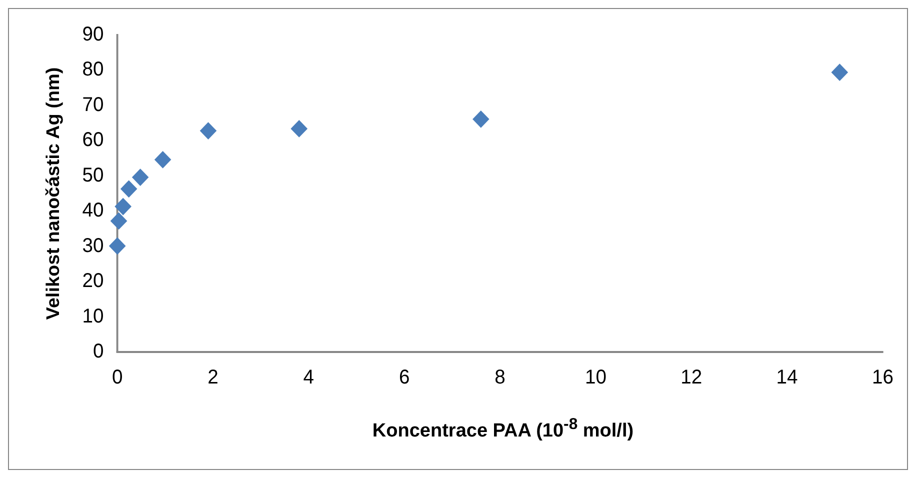  Describe the element at coordinates (117, 377) in the screenshot. I see `x-tick-label: 0` at that location.